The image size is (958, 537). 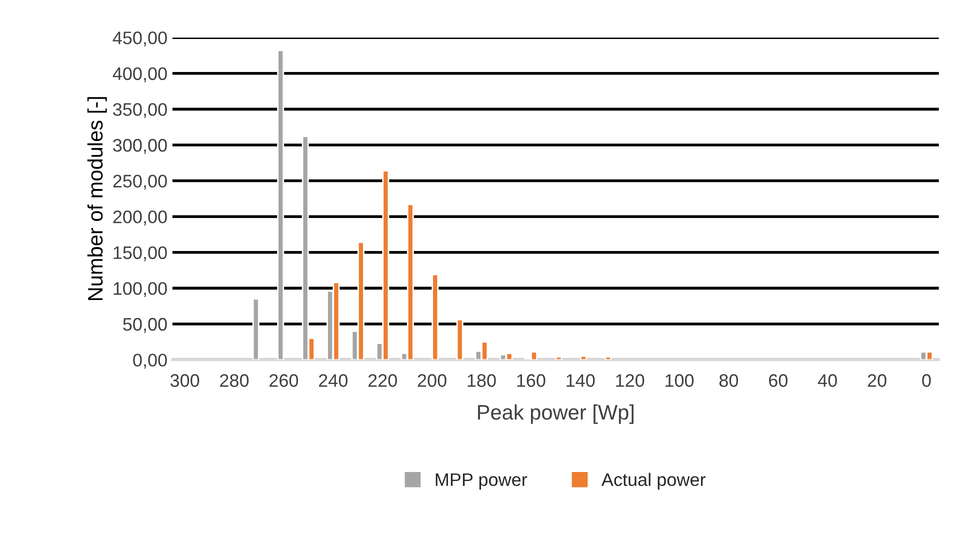 What do you see at coordinates (333, 380) in the screenshot?
I see `x-tick-label: 240` at bounding box center [333, 380].